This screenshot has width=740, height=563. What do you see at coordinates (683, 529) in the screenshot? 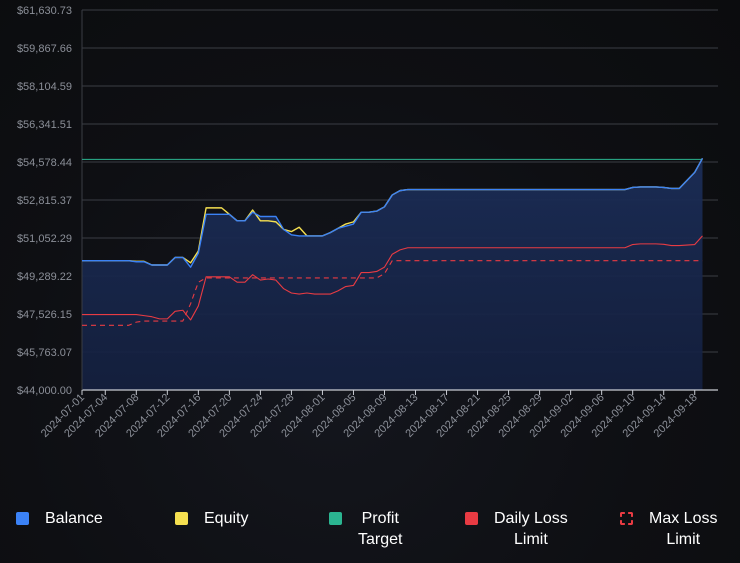
I see `legend-label-max-loss-limit: Max Loss Limit` at bounding box center [683, 529].